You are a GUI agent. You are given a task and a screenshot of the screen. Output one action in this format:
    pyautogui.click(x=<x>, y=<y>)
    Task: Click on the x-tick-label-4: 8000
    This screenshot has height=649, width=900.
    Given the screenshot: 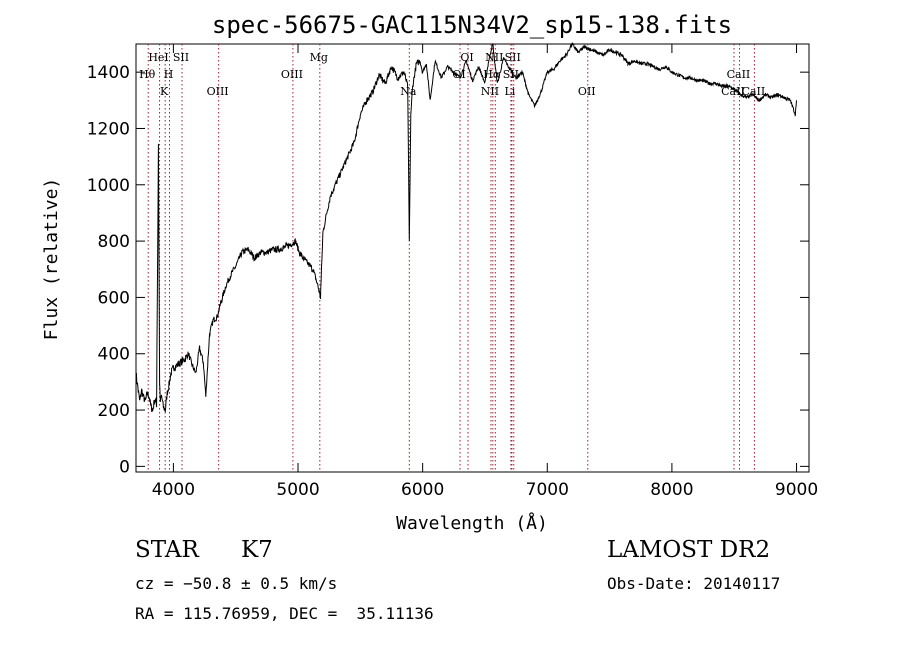 What is the action you would take?
    pyautogui.click(x=671, y=490)
    